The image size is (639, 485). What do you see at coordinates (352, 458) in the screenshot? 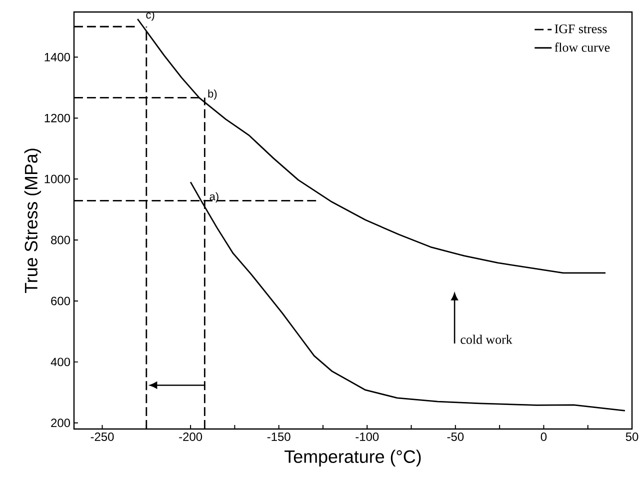
I see `x-axis-title: Temperature (°C)` at bounding box center [352, 458].